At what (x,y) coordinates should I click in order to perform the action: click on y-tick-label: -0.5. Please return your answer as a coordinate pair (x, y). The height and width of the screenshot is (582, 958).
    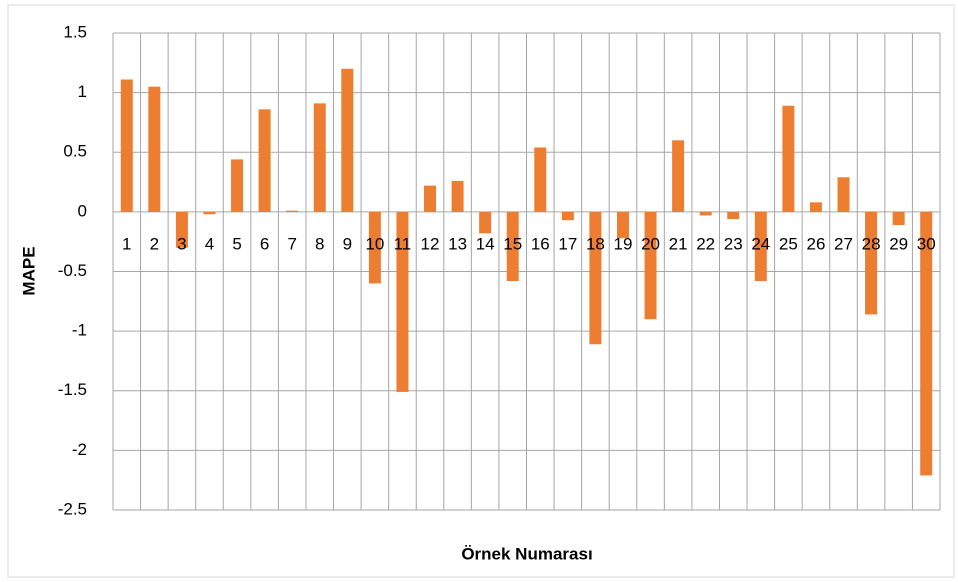
    Looking at the image, I should click on (72, 270).